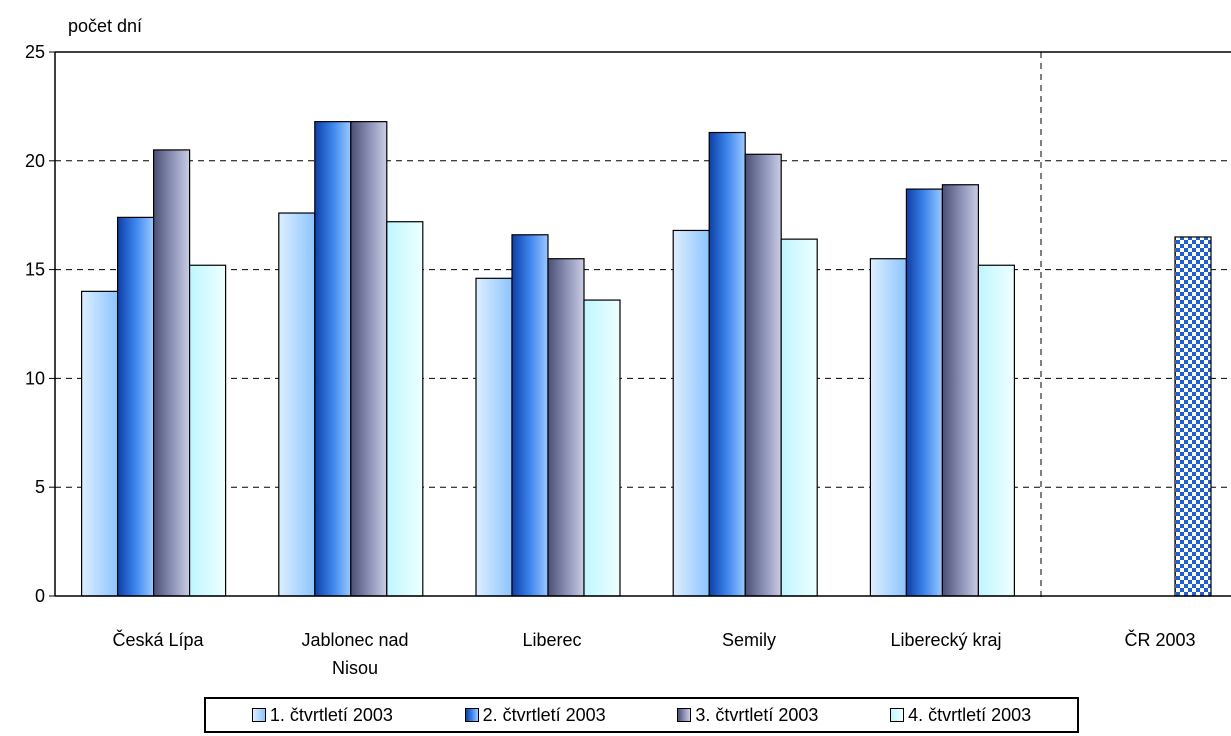  Describe the element at coordinates (35, 52) in the screenshot. I see `y-tick-label: 25` at that location.